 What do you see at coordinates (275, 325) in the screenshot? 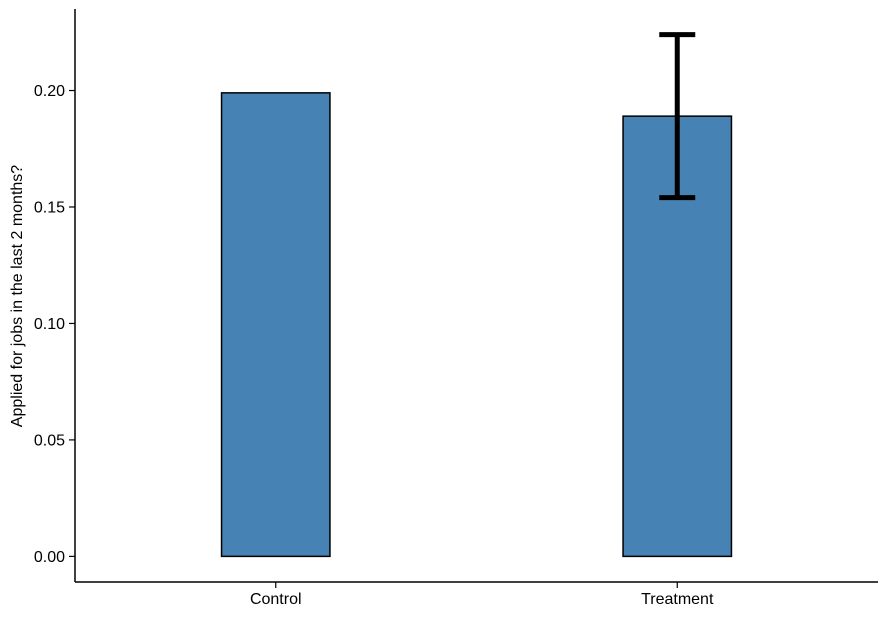
I see `bar-control` at bounding box center [275, 325].